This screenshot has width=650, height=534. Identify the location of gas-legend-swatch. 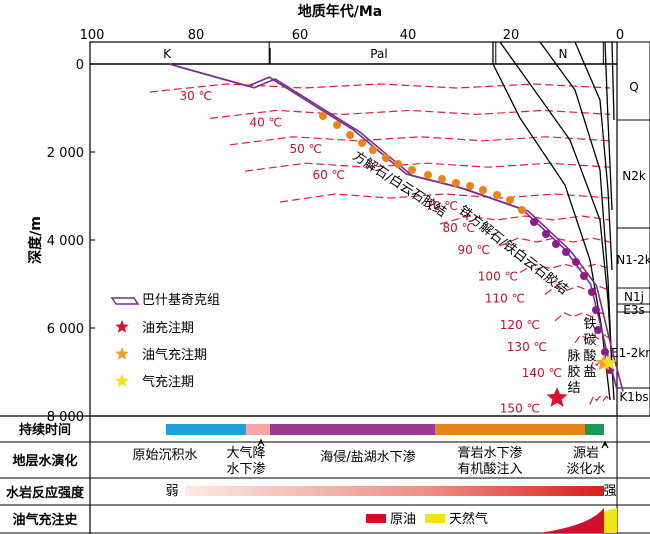
(435, 518).